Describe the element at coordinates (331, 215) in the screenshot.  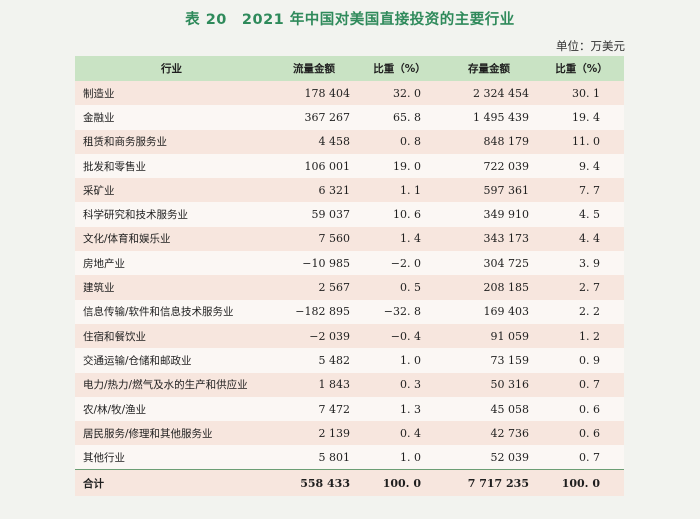
I see `cell-flow: 59 037` at that location.